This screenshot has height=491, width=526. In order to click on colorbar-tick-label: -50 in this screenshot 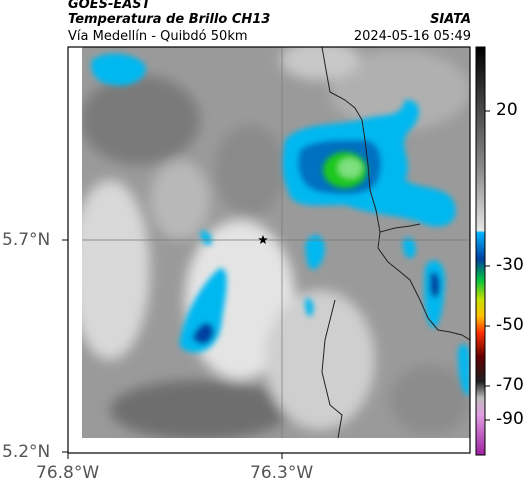, I will do `click(510, 325)`.